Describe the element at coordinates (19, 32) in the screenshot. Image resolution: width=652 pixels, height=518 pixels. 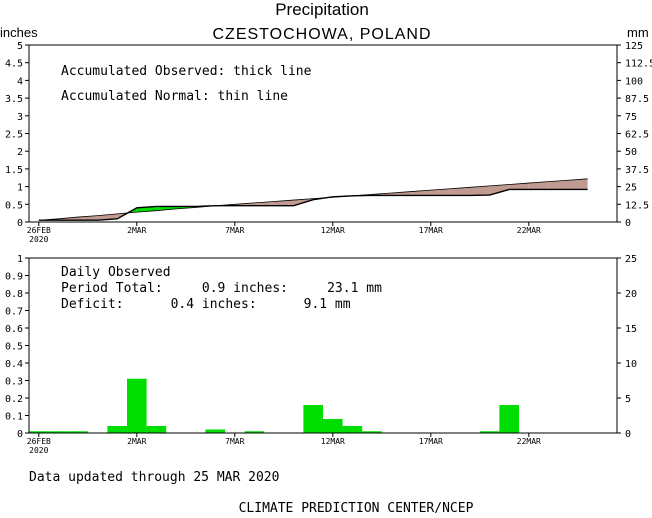
I see `left-unit-label: inches` at that location.